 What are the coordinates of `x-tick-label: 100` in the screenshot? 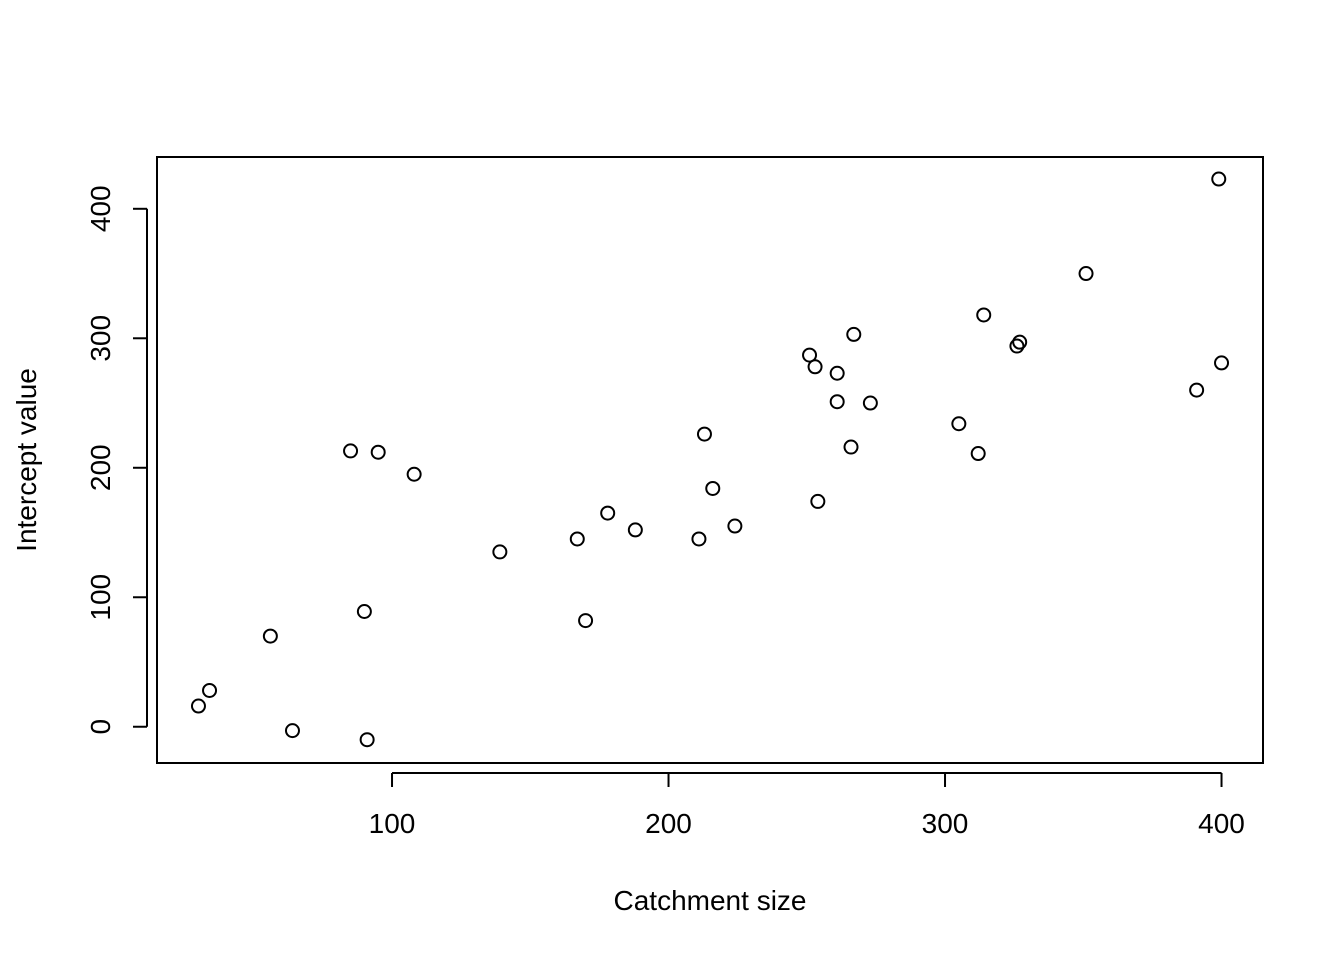 It's located at (392, 823).